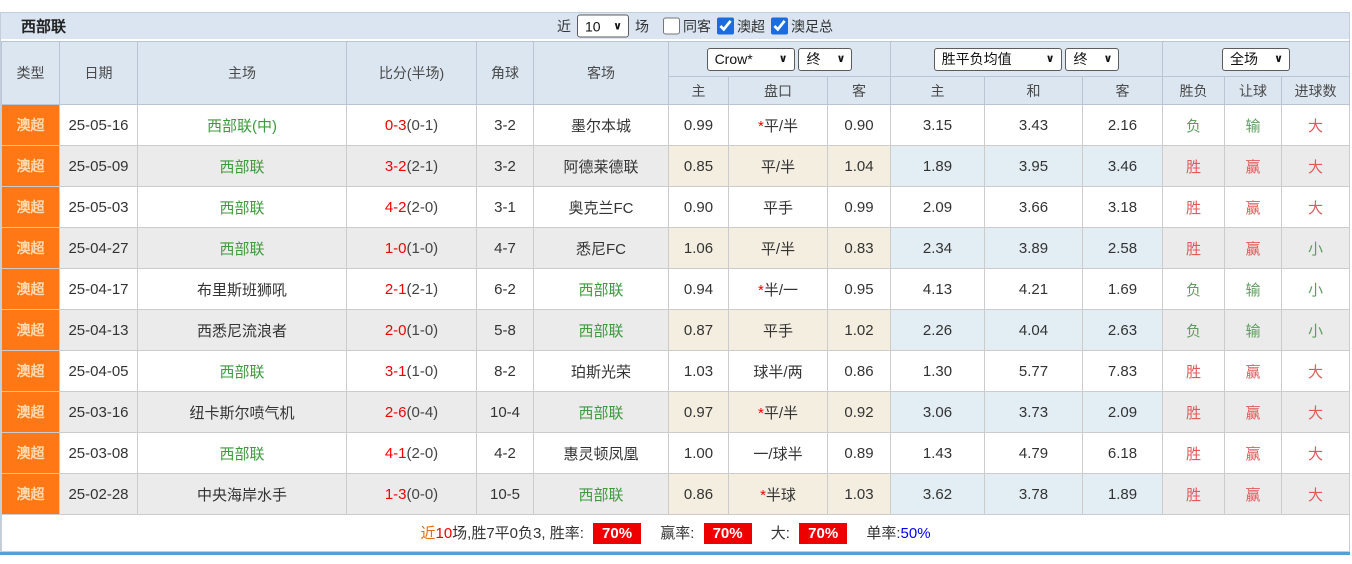  I want to click on cell-odds-away: 2.63, so click(1123, 330).